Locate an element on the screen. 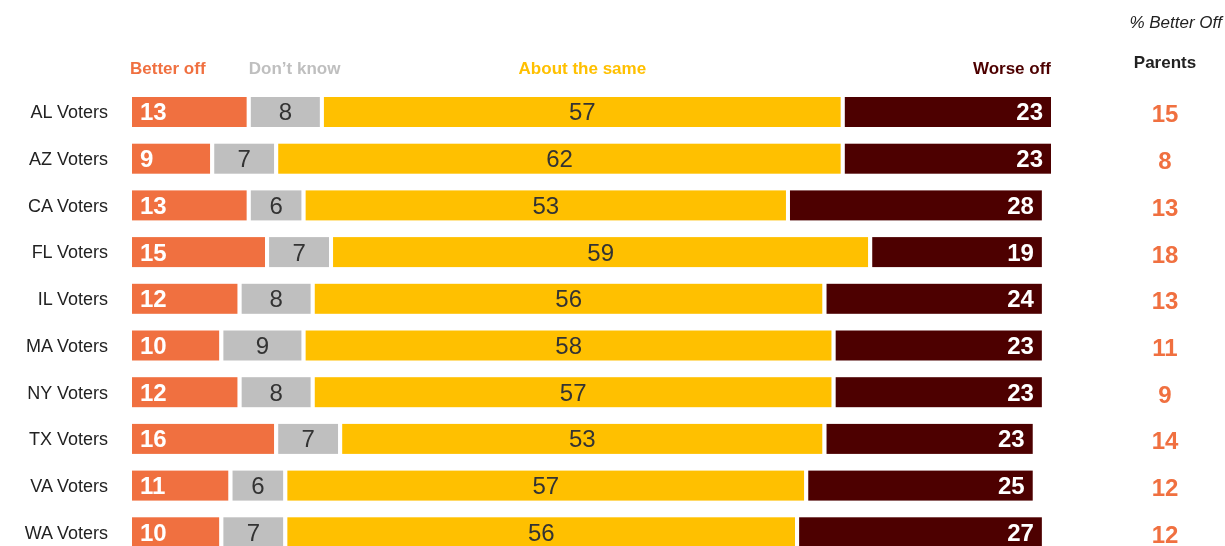 The width and height of the screenshot is (1225, 546). data-label: 16 is located at coordinates (153, 439).